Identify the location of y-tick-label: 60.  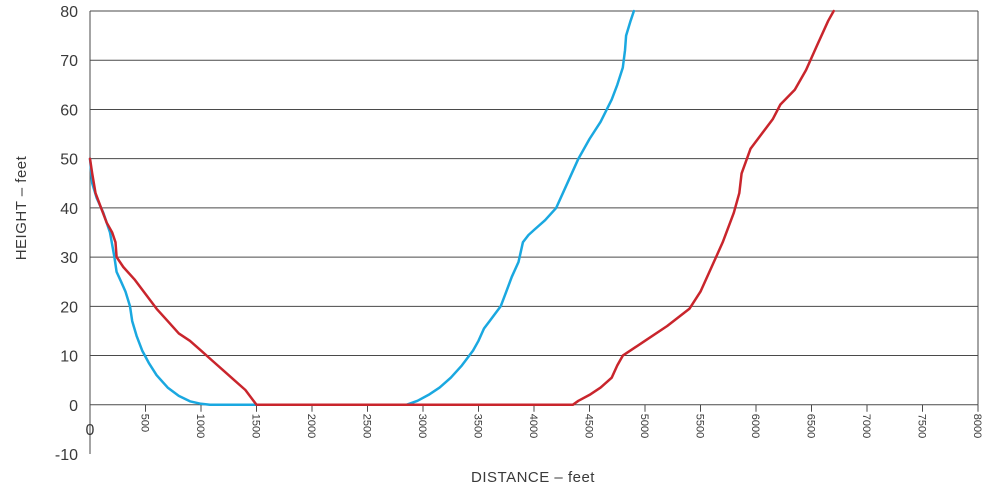
(69, 110).